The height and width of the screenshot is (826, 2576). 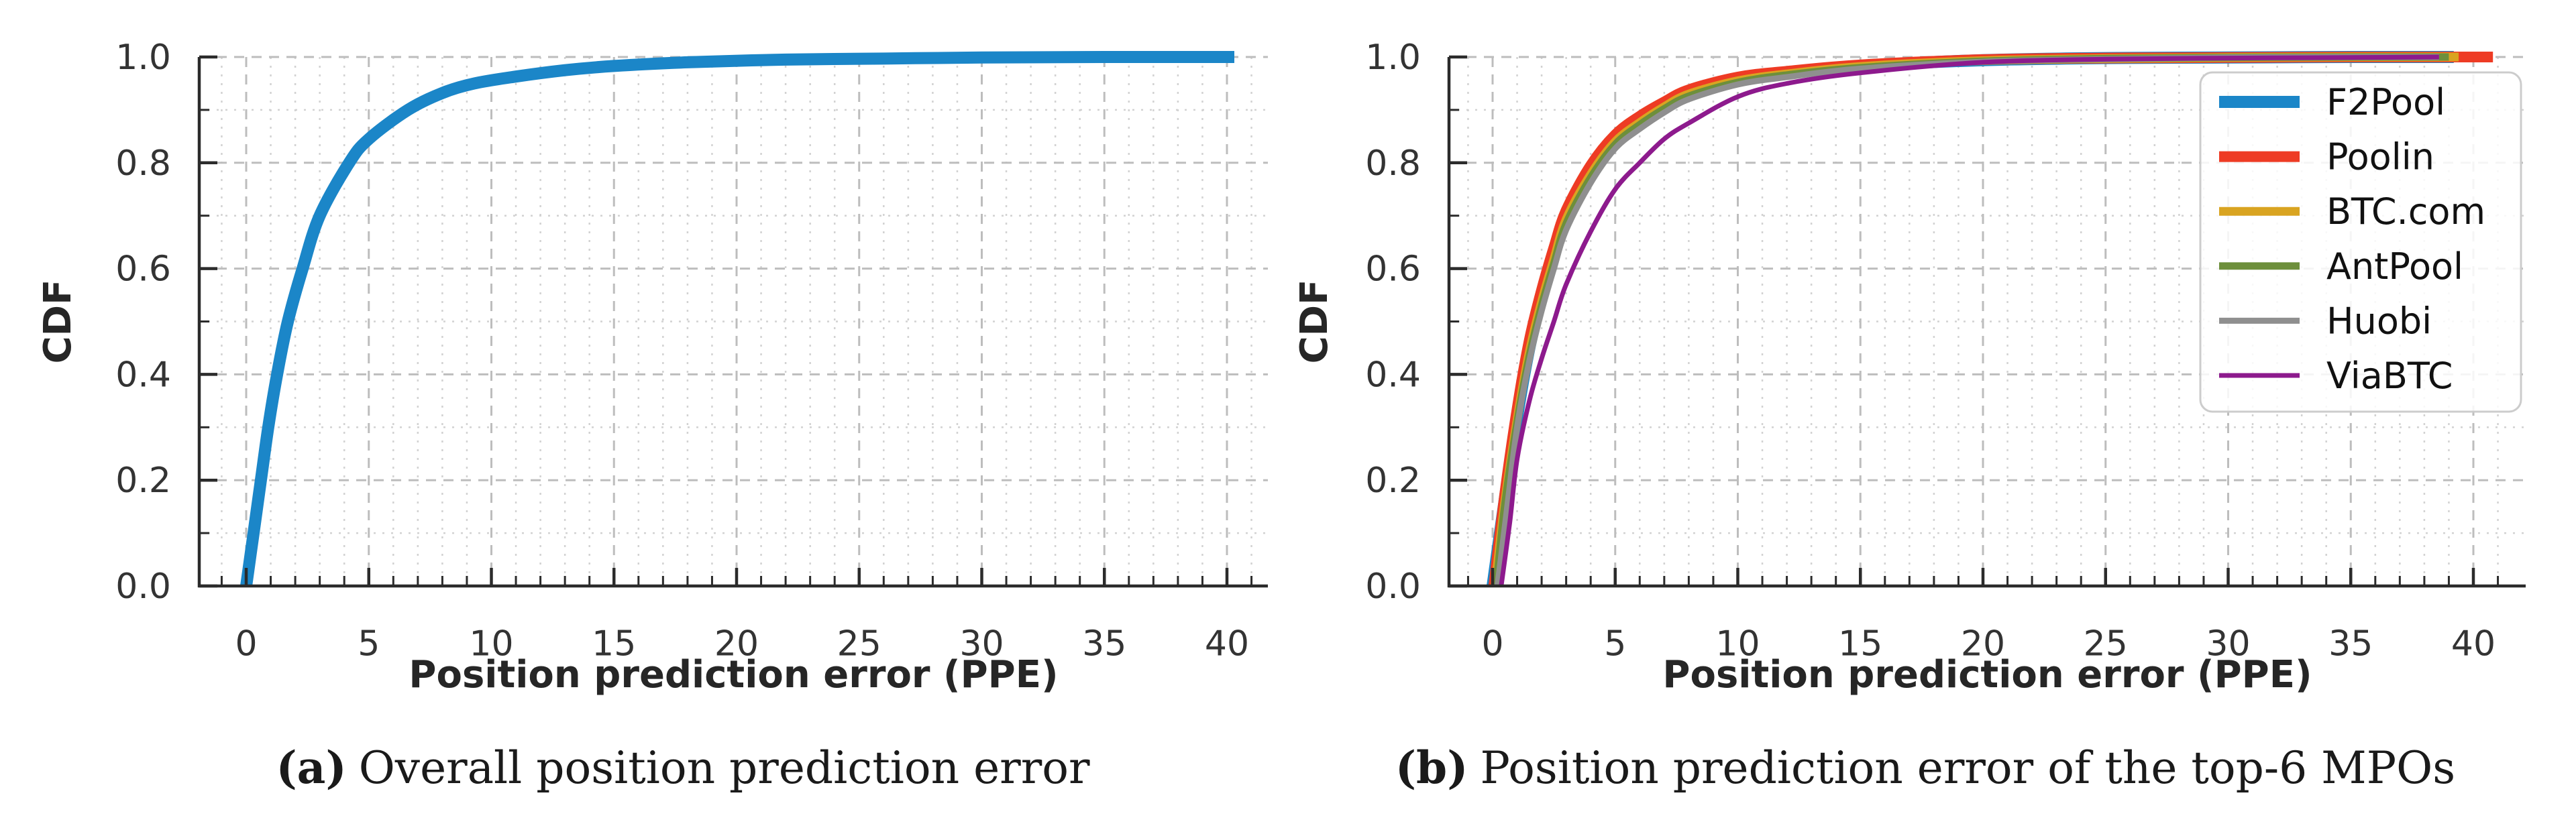 What do you see at coordinates (311, 768) in the screenshot?
I see `caption-a-tag: (a)` at bounding box center [311, 768].